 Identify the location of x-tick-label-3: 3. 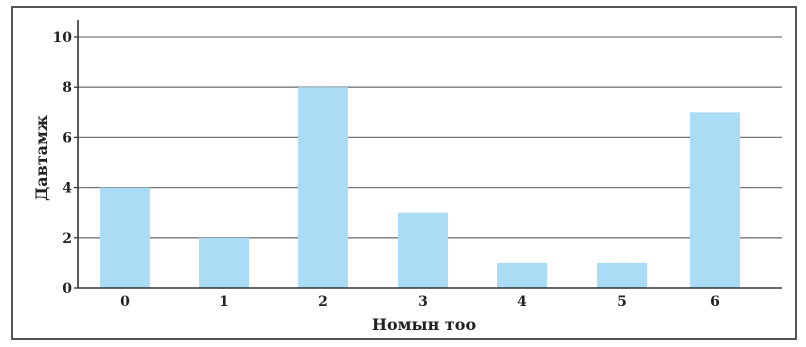
(423, 302).